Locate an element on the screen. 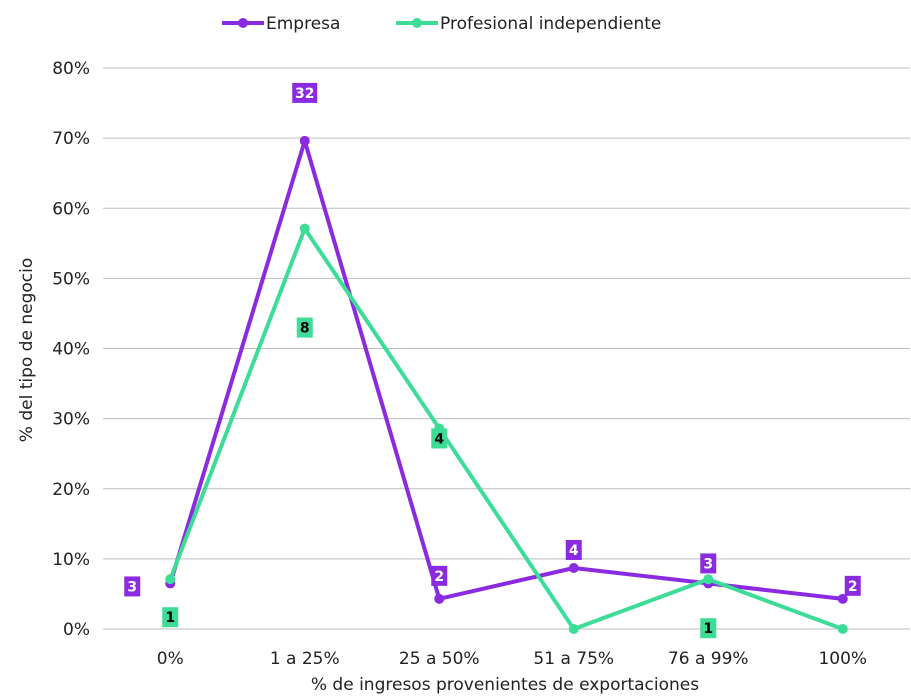 The width and height of the screenshot is (911, 699). x-tick-label: 76 a 99% is located at coordinates (708, 659).